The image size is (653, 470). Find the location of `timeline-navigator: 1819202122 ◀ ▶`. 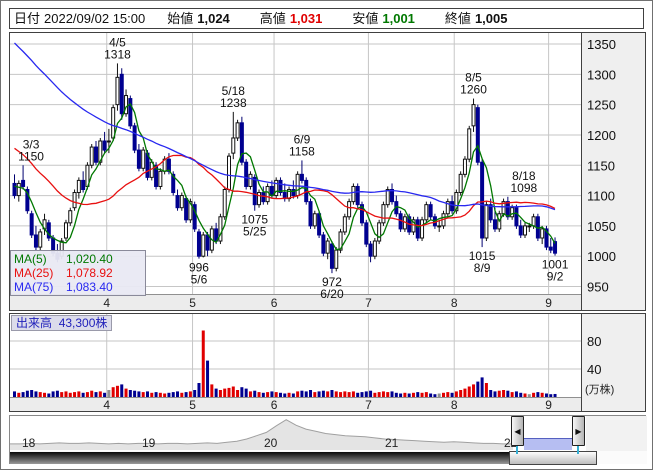

timeline-navigator: 1819202122 ◀ ▶ is located at coordinates (328, 440).